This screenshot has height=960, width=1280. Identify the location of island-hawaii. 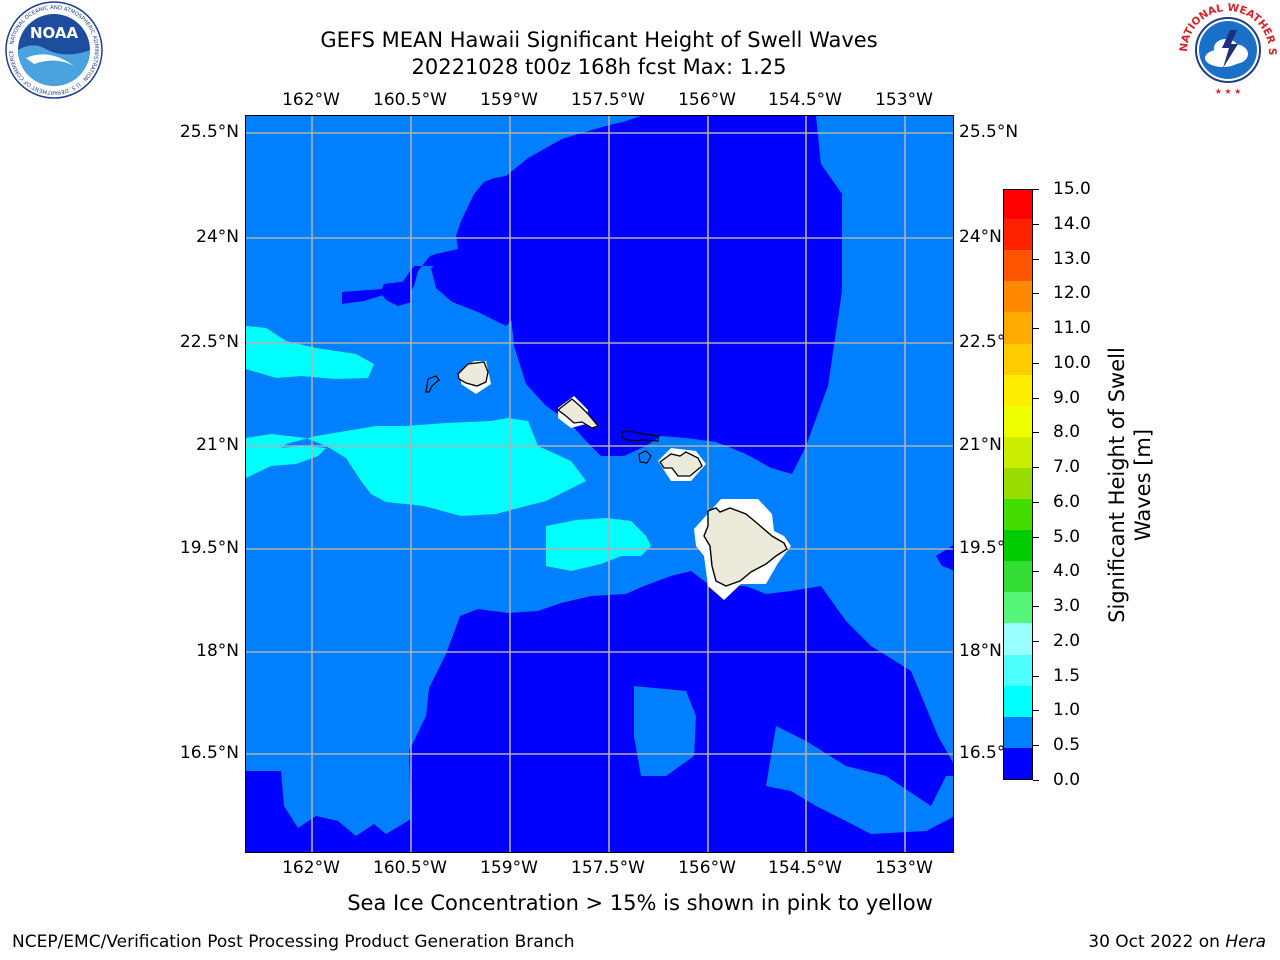
(745, 547).